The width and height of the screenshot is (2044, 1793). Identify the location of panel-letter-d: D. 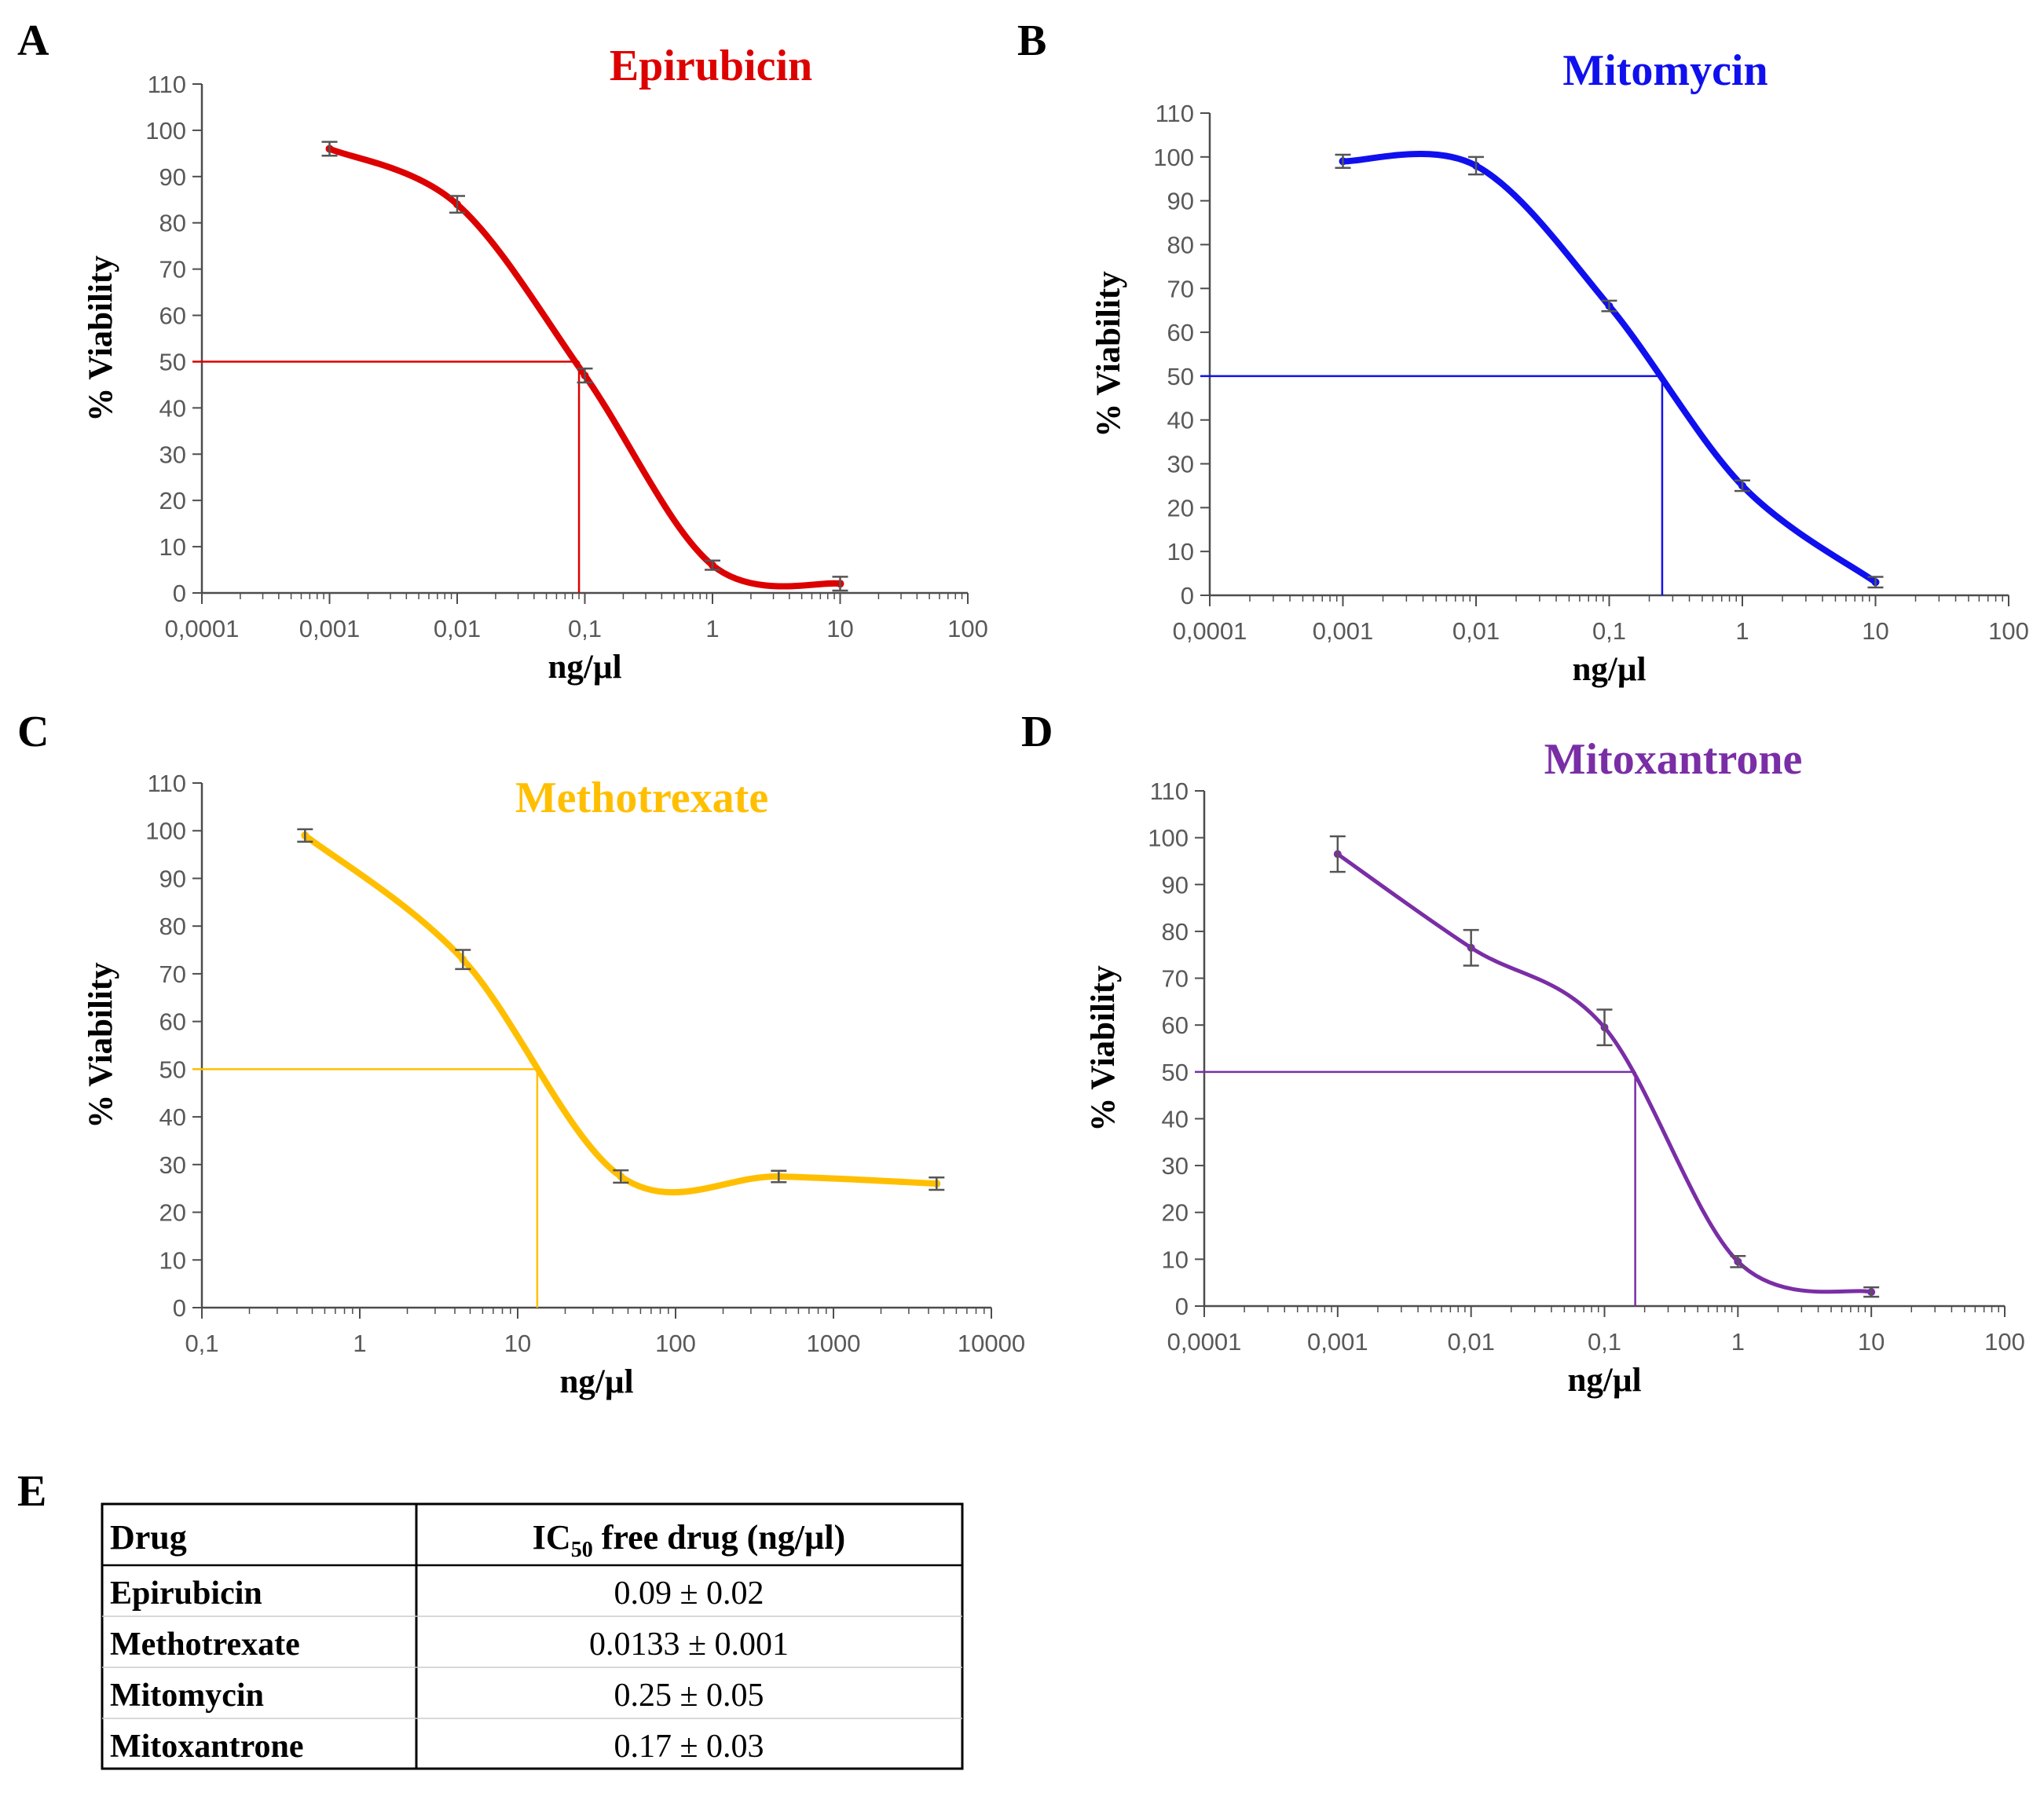
(1037, 732).